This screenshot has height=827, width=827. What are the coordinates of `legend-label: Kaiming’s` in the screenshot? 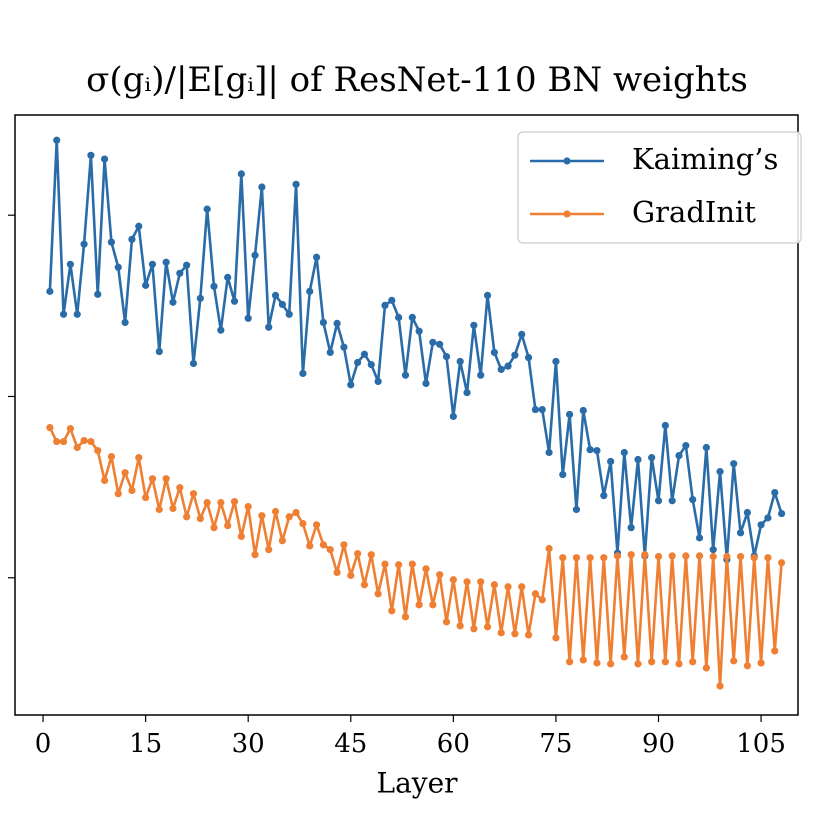 It's located at (705, 159).